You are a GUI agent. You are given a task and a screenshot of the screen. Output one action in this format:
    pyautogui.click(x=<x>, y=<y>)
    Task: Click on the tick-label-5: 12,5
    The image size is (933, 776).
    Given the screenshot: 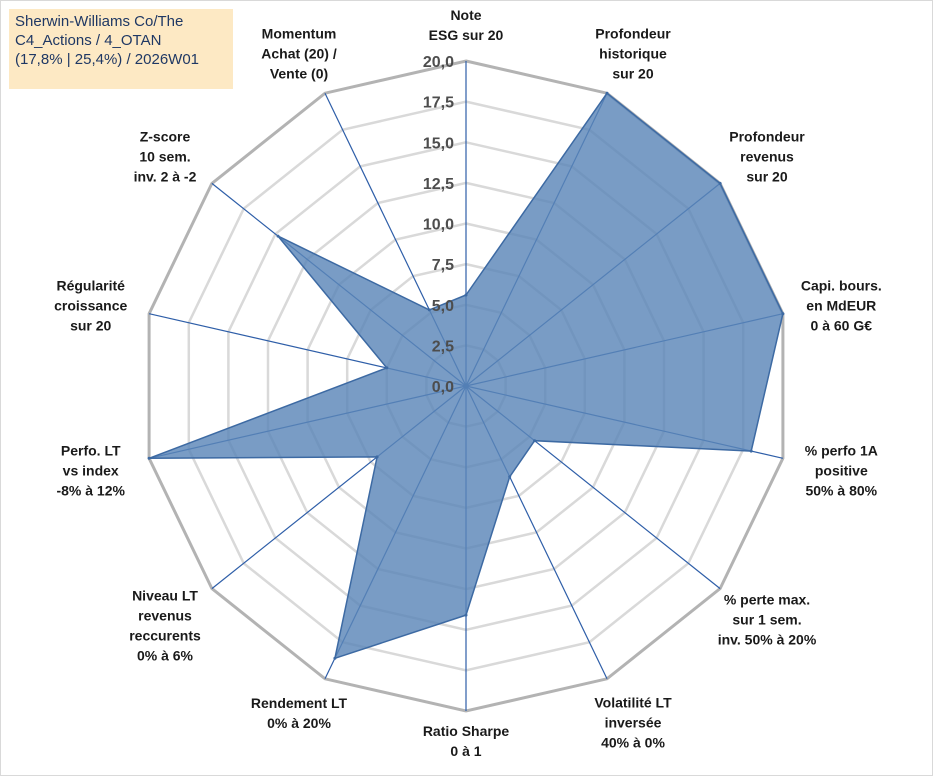 What is the action you would take?
    pyautogui.click(x=438, y=184)
    